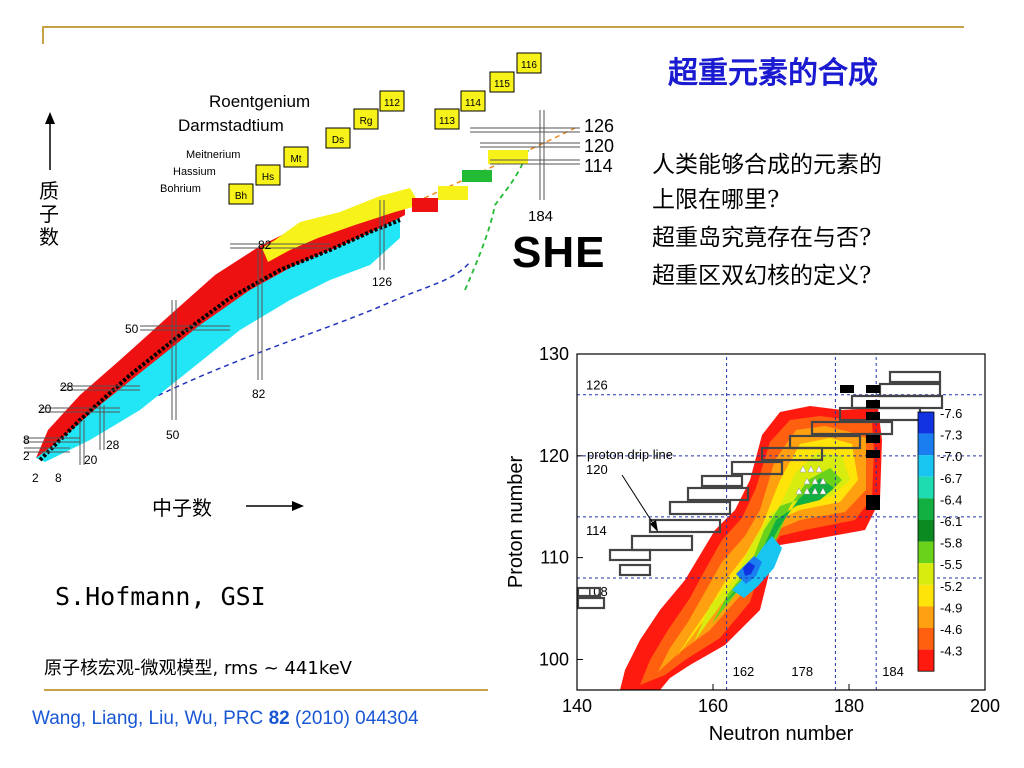 This screenshot has height=768, width=1024. What do you see at coordinates (265, 245) in the screenshot?
I see `magic-label-z-82: 82` at bounding box center [265, 245].